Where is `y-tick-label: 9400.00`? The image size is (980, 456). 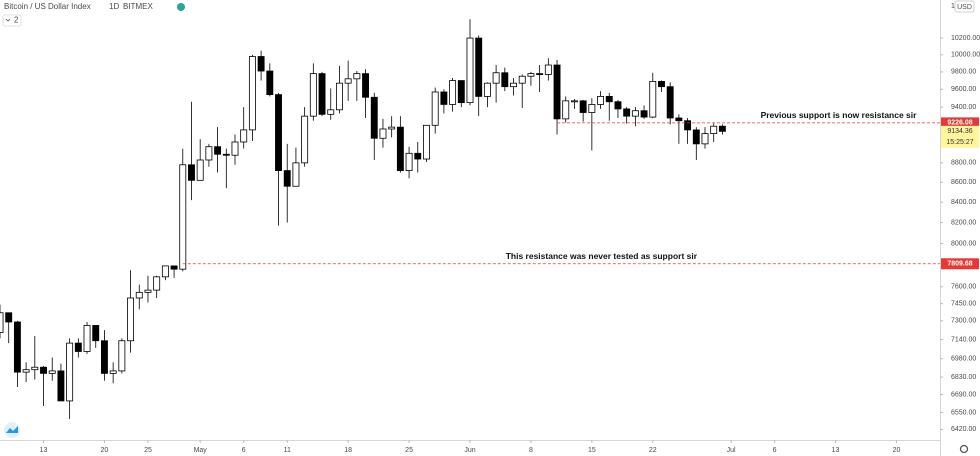 y-tick-label: 9400.00 is located at coordinates (963, 107).